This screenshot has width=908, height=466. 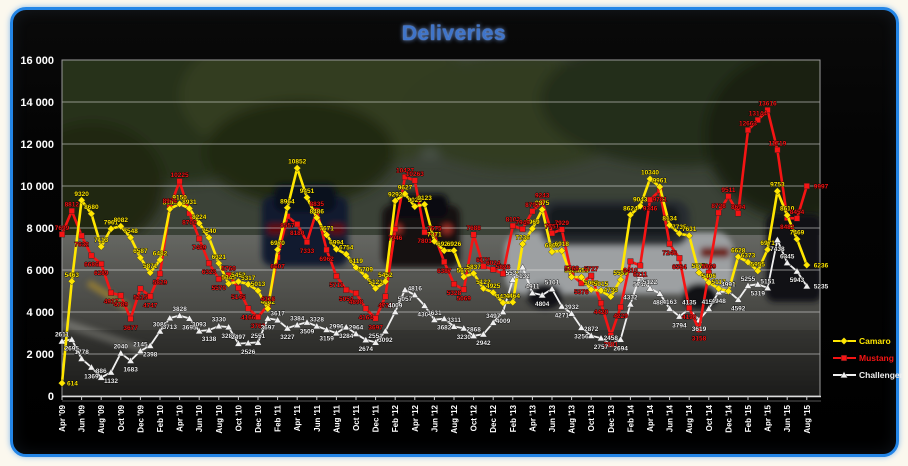 What do you see at coordinates (728, 285) in the screenshot?
I see `data-label-challenger: 4991` at bounding box center [728, 285].